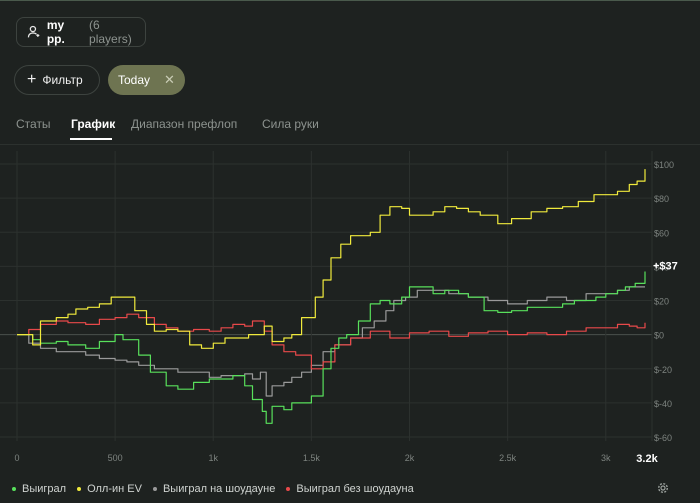  I want to click on tab-hand-strength: Сила руки, so click(290, 124).